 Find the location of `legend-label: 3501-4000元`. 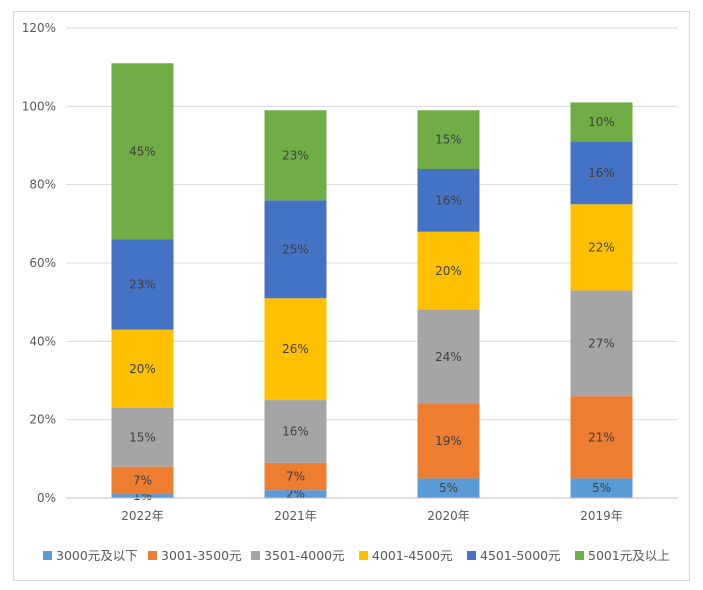

legend-label: 3501-4000元 is located at coordinates (304, 555).